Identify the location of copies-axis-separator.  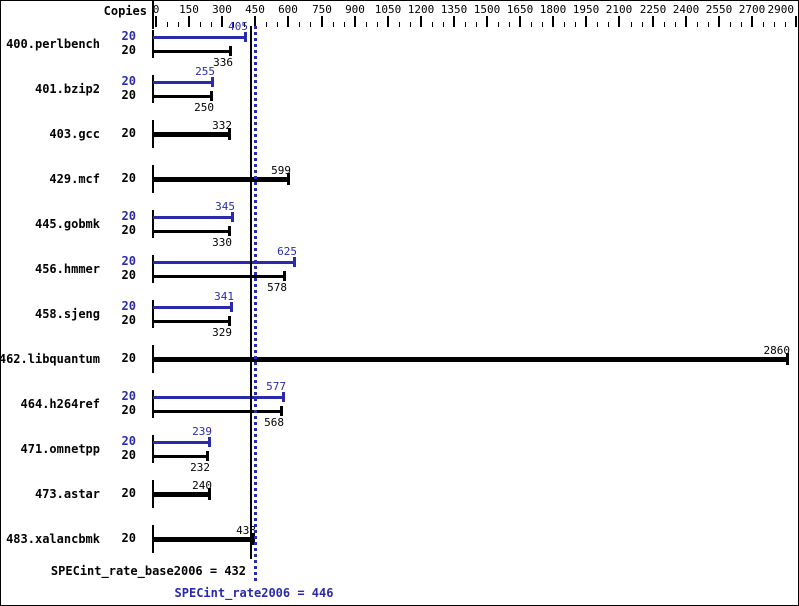
(153, 15).